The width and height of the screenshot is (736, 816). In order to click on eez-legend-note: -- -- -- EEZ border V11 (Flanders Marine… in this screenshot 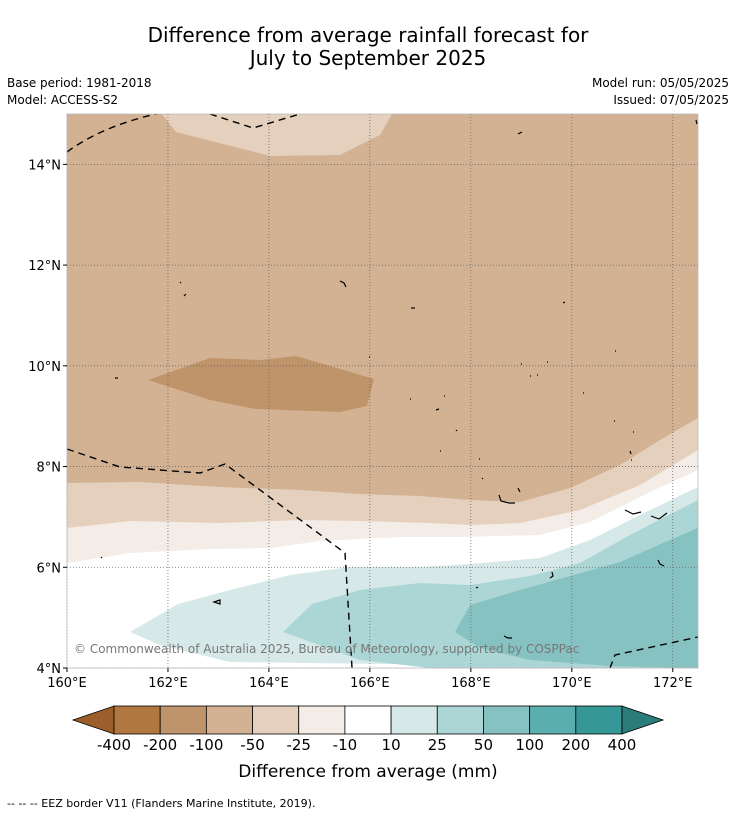, I will do `click(161, 803)`.